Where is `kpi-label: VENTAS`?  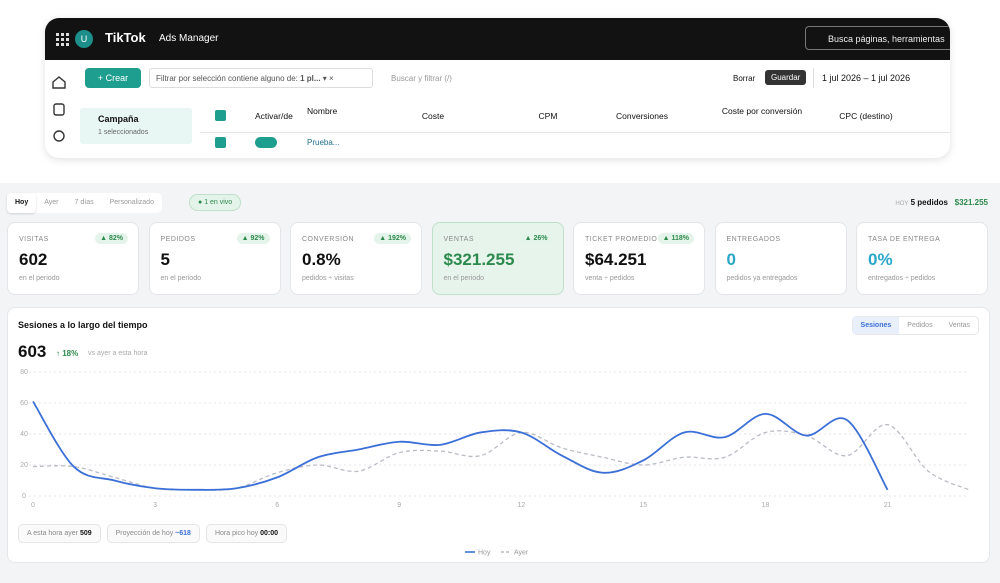
kpi-label: VENTAS is located at coordinates (458, 239).